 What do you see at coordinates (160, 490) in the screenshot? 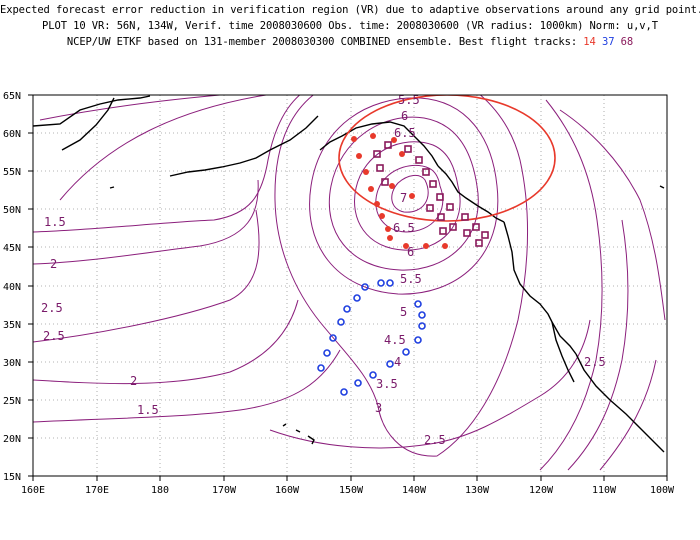
I see `lon-label: 180` at bounding box center [160, 490].